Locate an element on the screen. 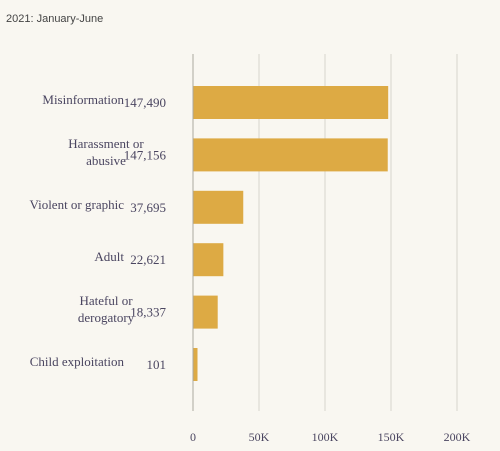 The width and height of the screenshot is (500, 451). category-label-line: derogatory is located at coordinates (106, 317).